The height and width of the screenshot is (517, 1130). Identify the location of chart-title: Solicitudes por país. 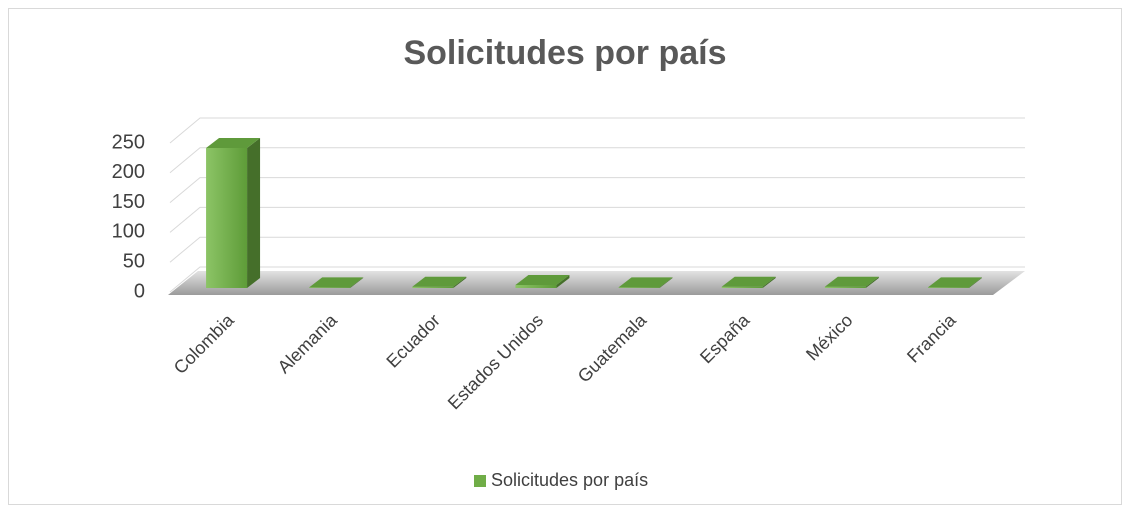
(564, 53).